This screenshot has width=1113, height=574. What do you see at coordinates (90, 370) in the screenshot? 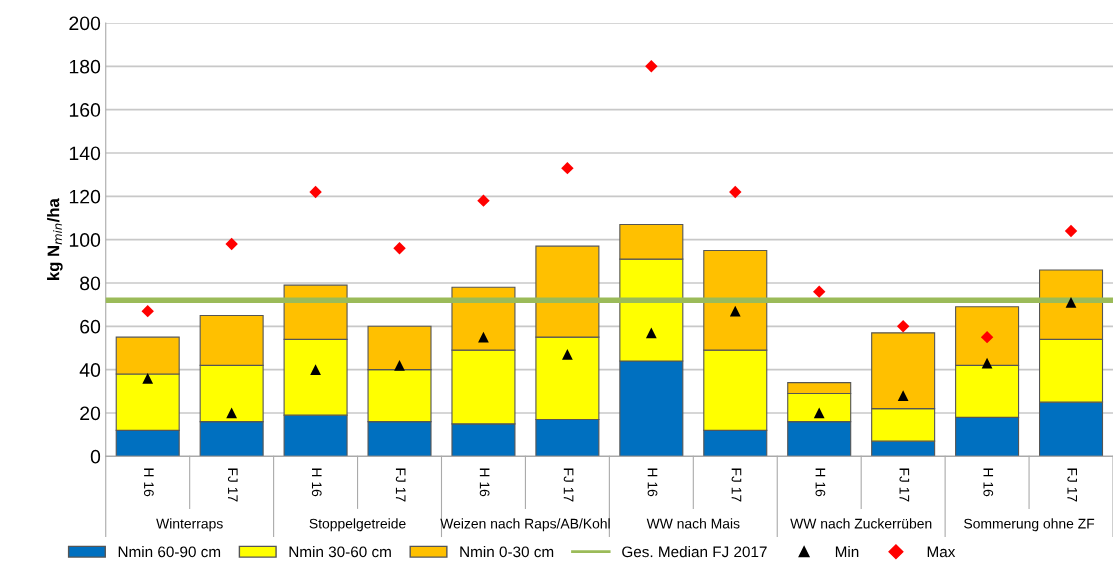
I see `y-tick-label: 40` at bounding box center [90, 370].